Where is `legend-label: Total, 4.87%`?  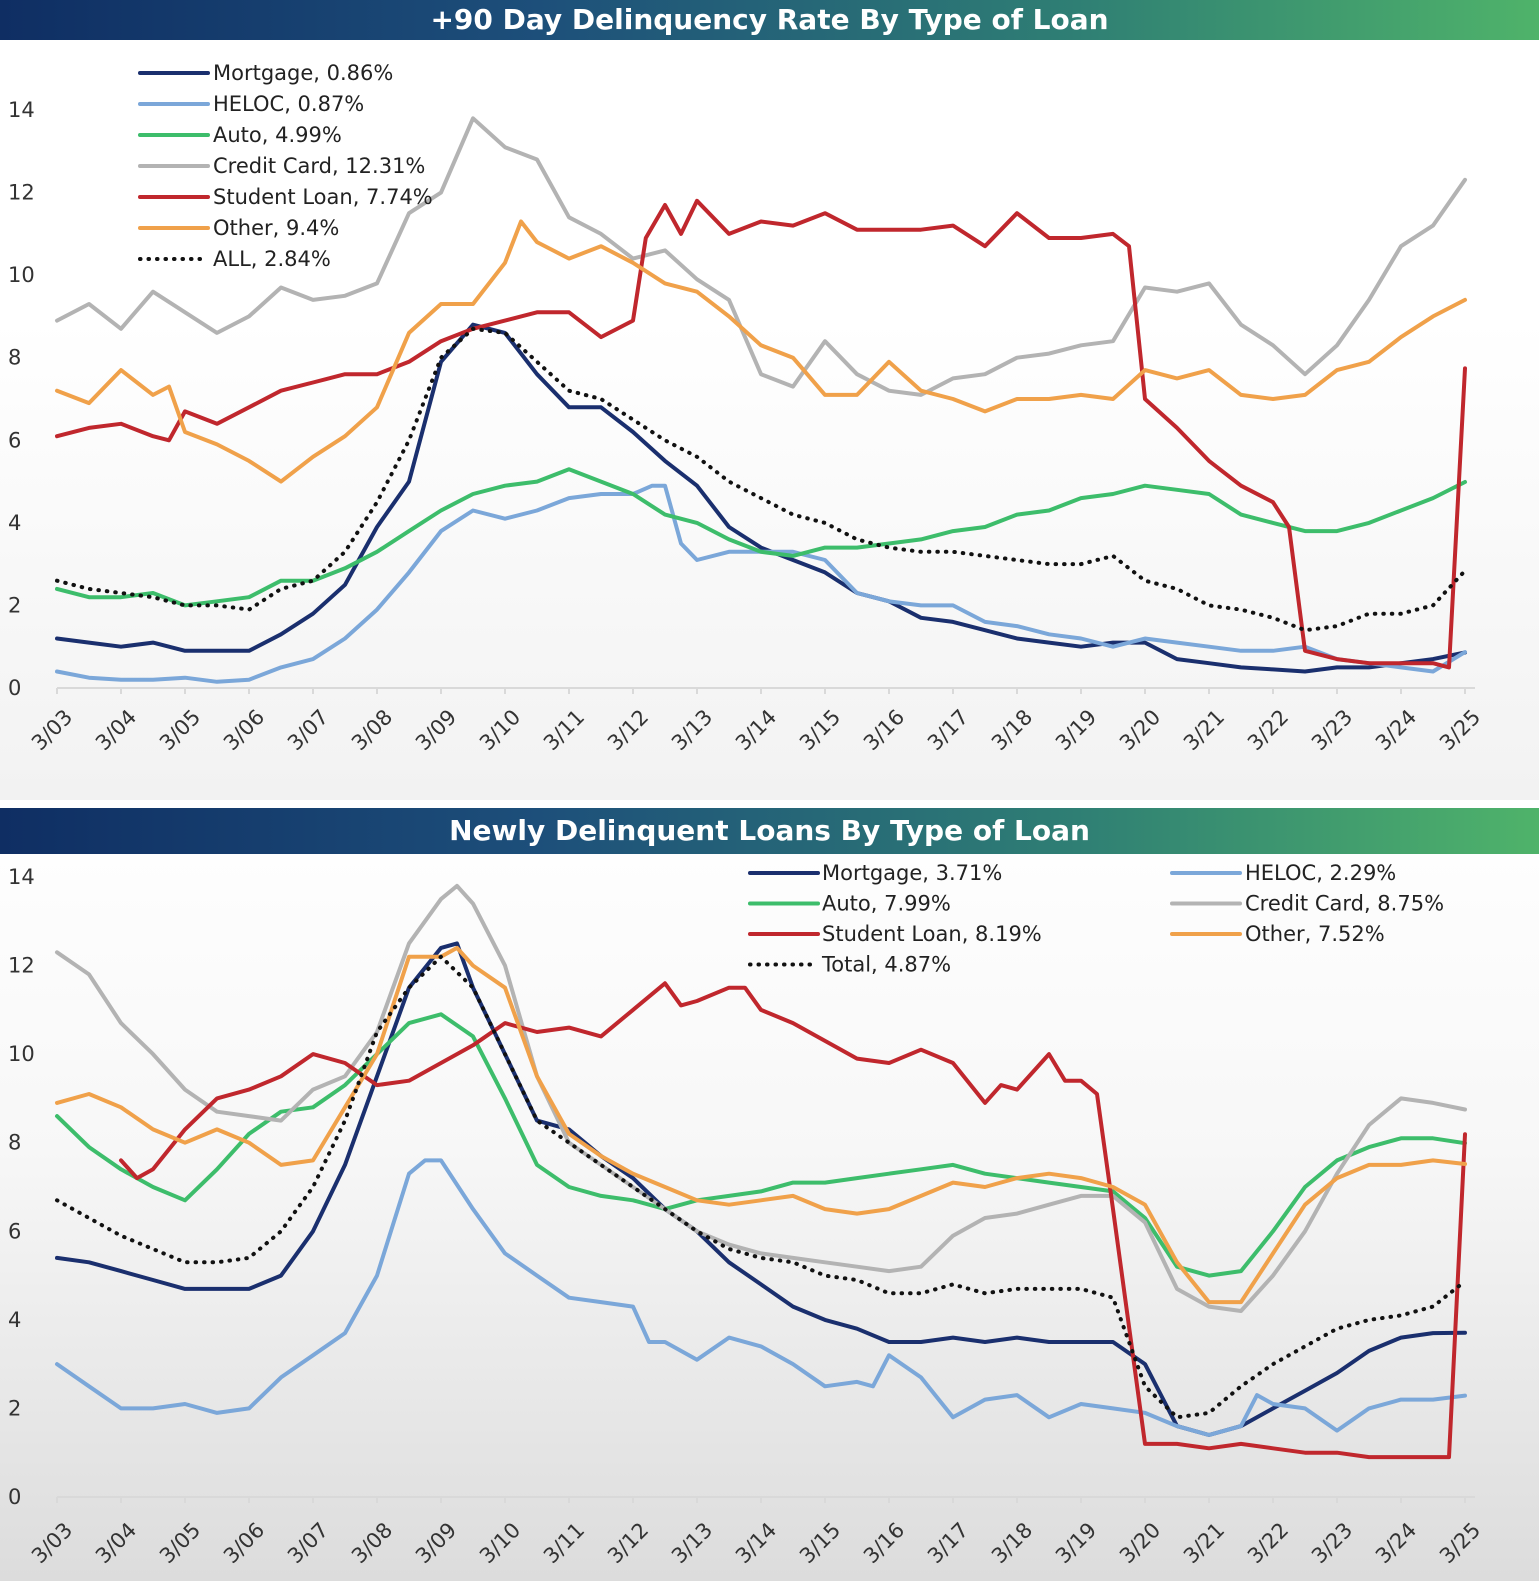
legend-label: Total, 4.87% is located at coordinates (886, 965).